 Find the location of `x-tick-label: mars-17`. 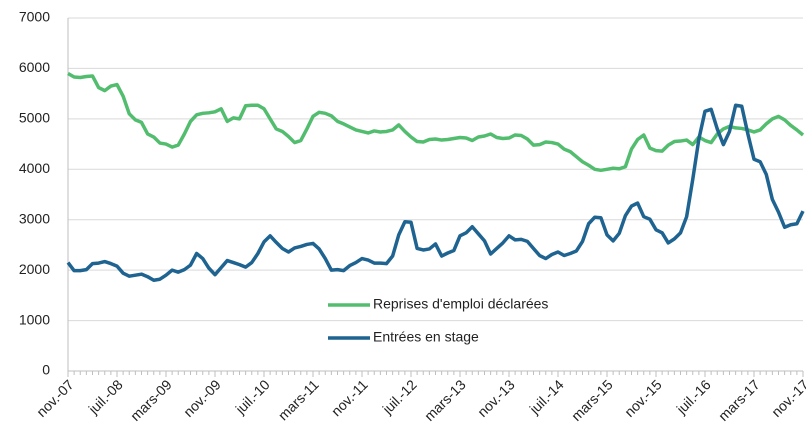

x-tick-label: mars-17 is located at coordinates (739, 400).